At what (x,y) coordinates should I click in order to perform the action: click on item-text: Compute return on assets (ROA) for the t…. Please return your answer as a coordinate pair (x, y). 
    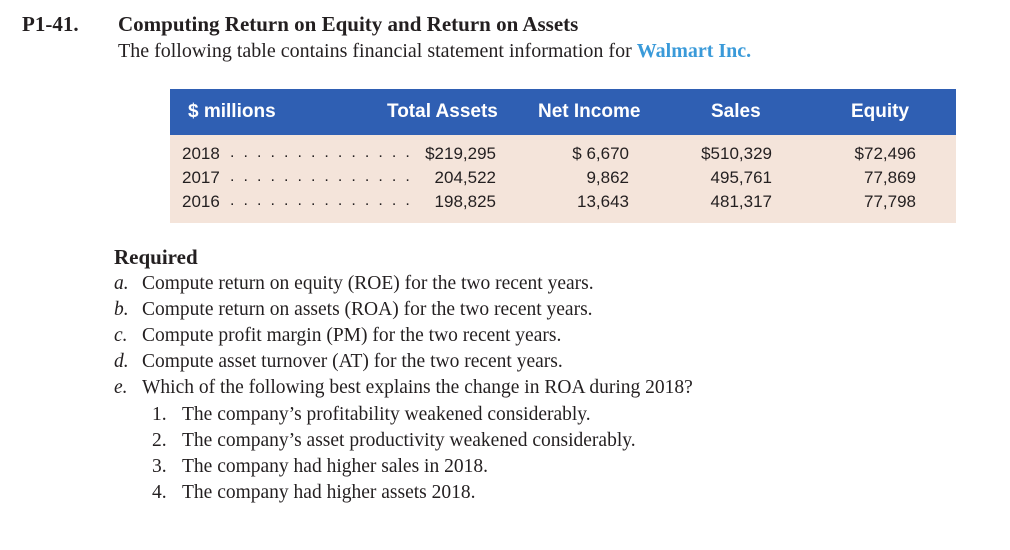
    Looking at the image, I should click on (367, 309).